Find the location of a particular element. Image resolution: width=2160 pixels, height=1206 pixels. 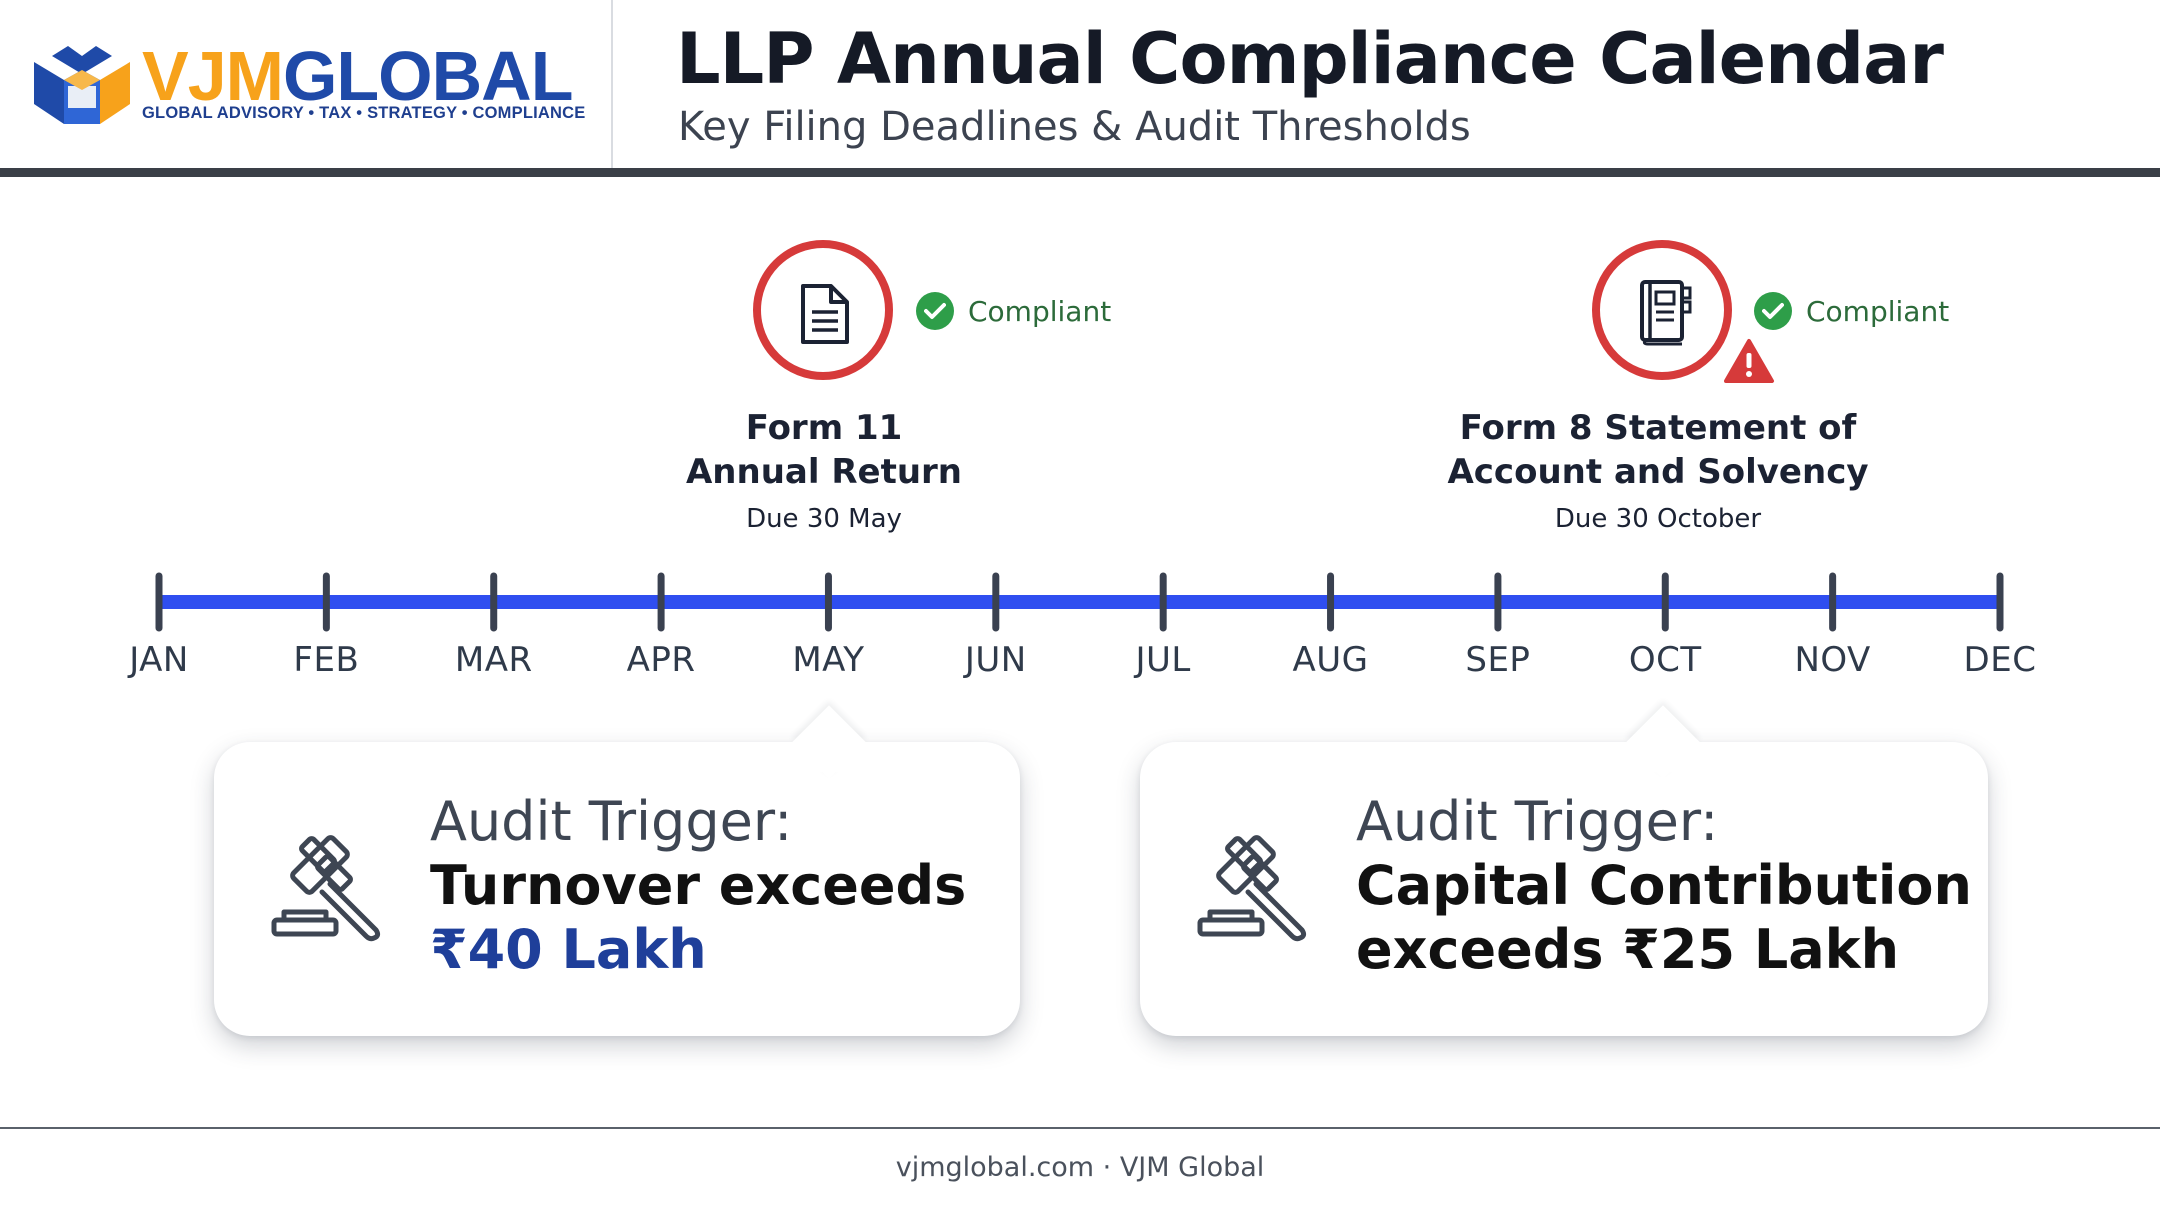

document-icon is located at coordinates (825, 314).